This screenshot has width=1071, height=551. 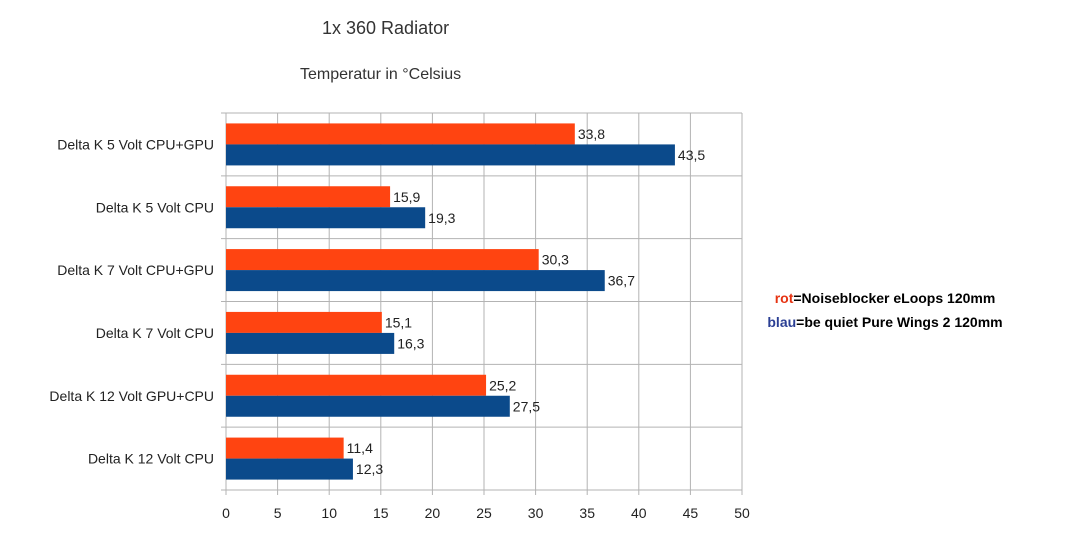 What do you see at coordinates (135, 144) in the screenshot?
I see `category-label: Delta K 5 Volt CPU+GPU` at bounding box center [135, 144].